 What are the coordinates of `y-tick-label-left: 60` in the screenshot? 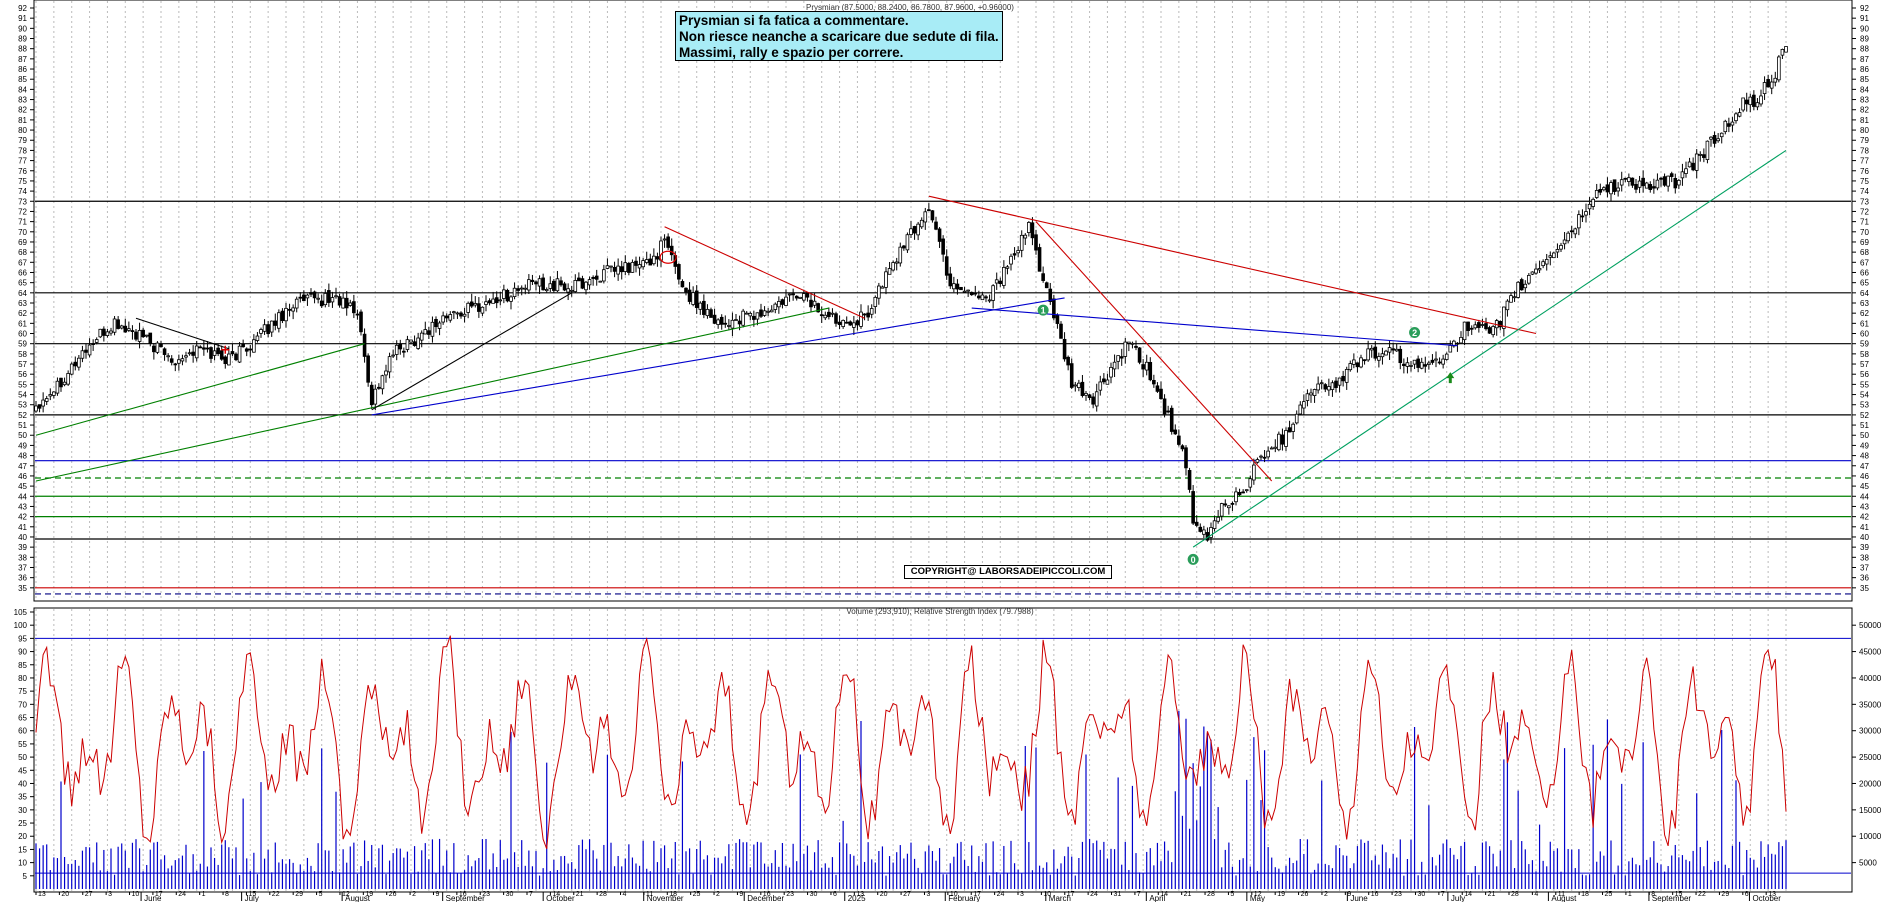 It's located at (22, 334).